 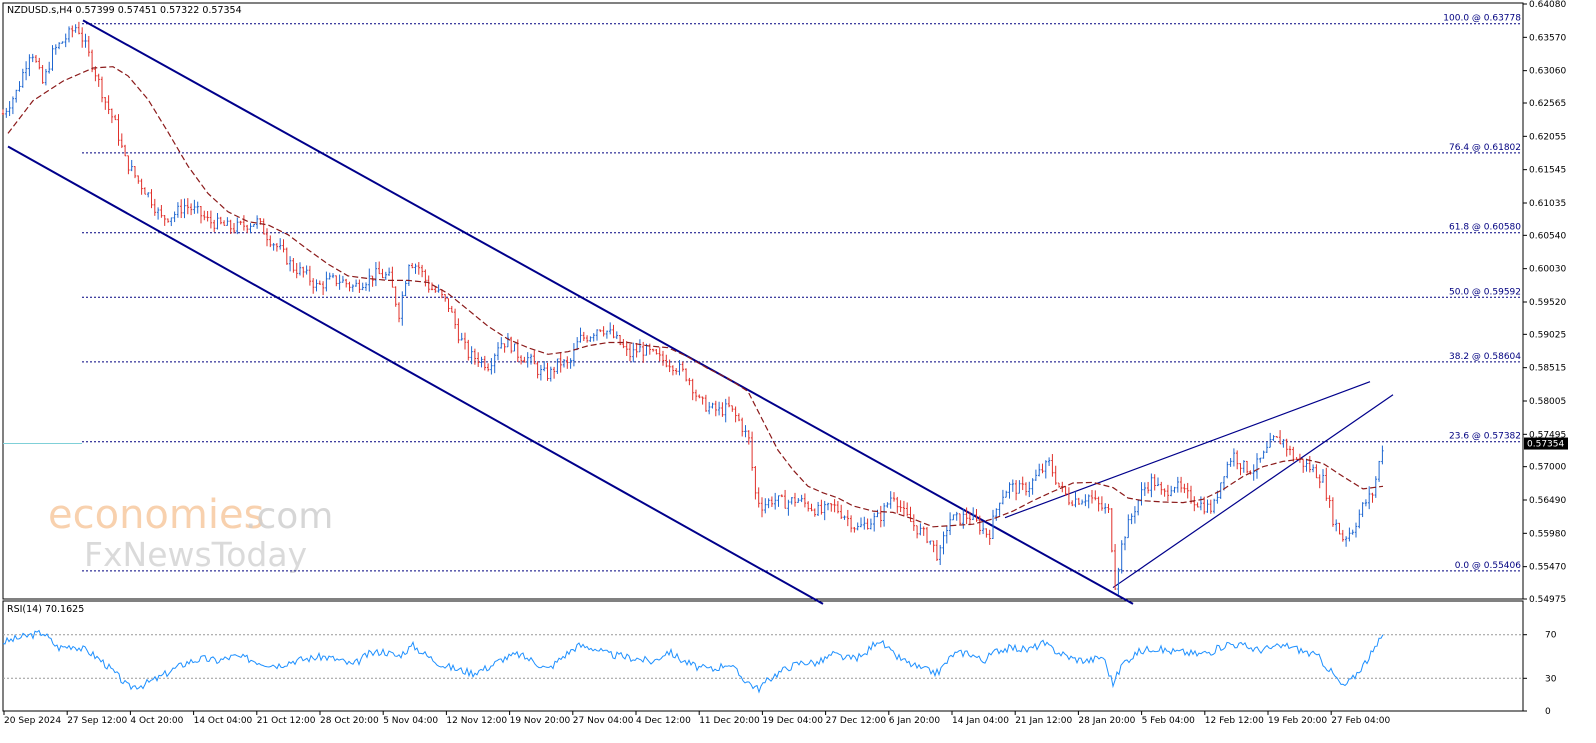 What do you see at coordinates (289, 516) in the screenshot?
I see `watermark-brand-suffix: .com` at bounding box center [289, 516].